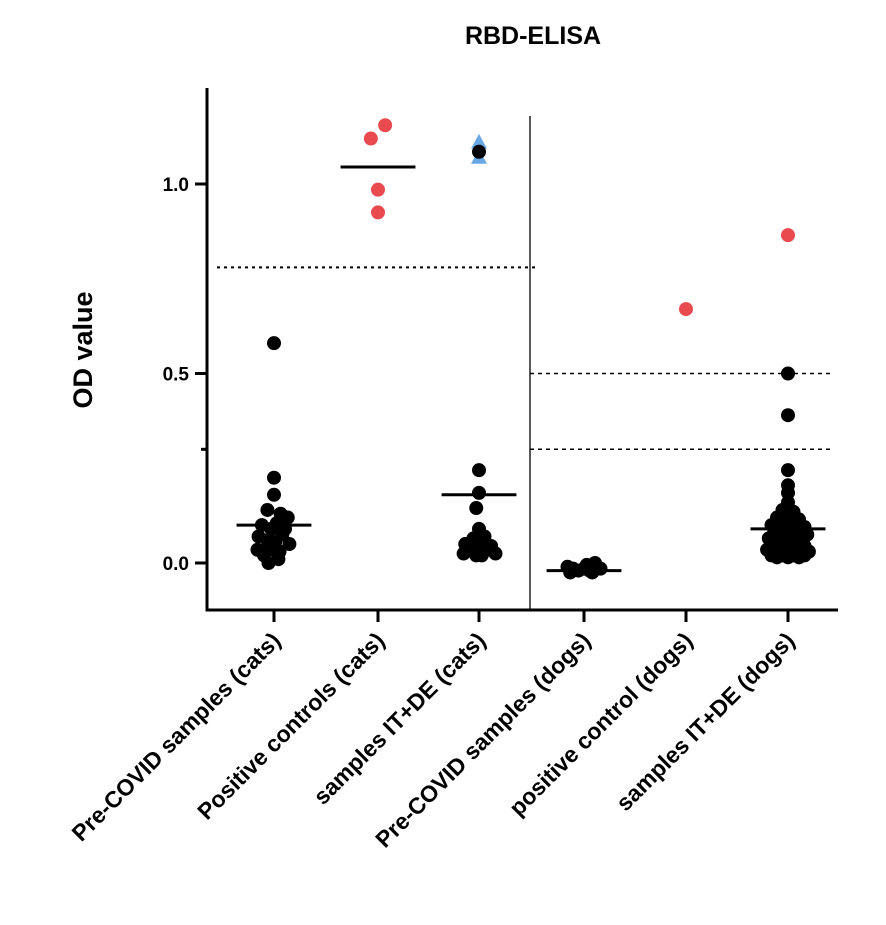 This screenshot has height=925, width=886. Describe the element at coordinates (176, 564) in the screenshot. I see `y-tick-label-0: 0.0` at that location.